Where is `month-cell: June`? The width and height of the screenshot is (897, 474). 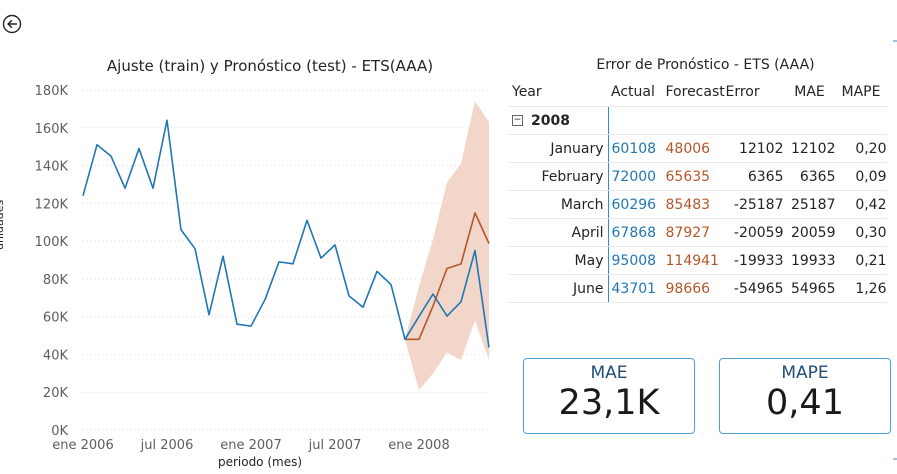
month-cell: June is located at coordinates (558, 288).